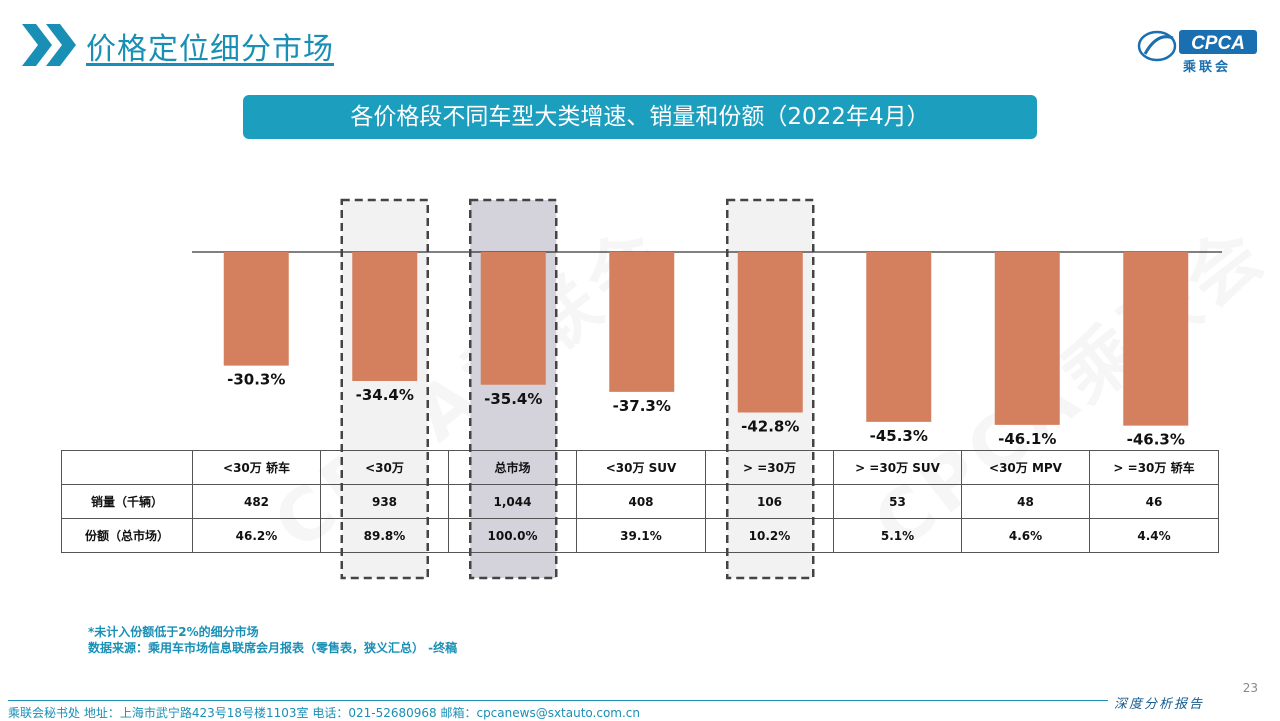 This screenshot has width=1280, height=721. Describe the element at coordinates (384, 535) in the screenshot. I see `table-cell: 89.8%` at that location.